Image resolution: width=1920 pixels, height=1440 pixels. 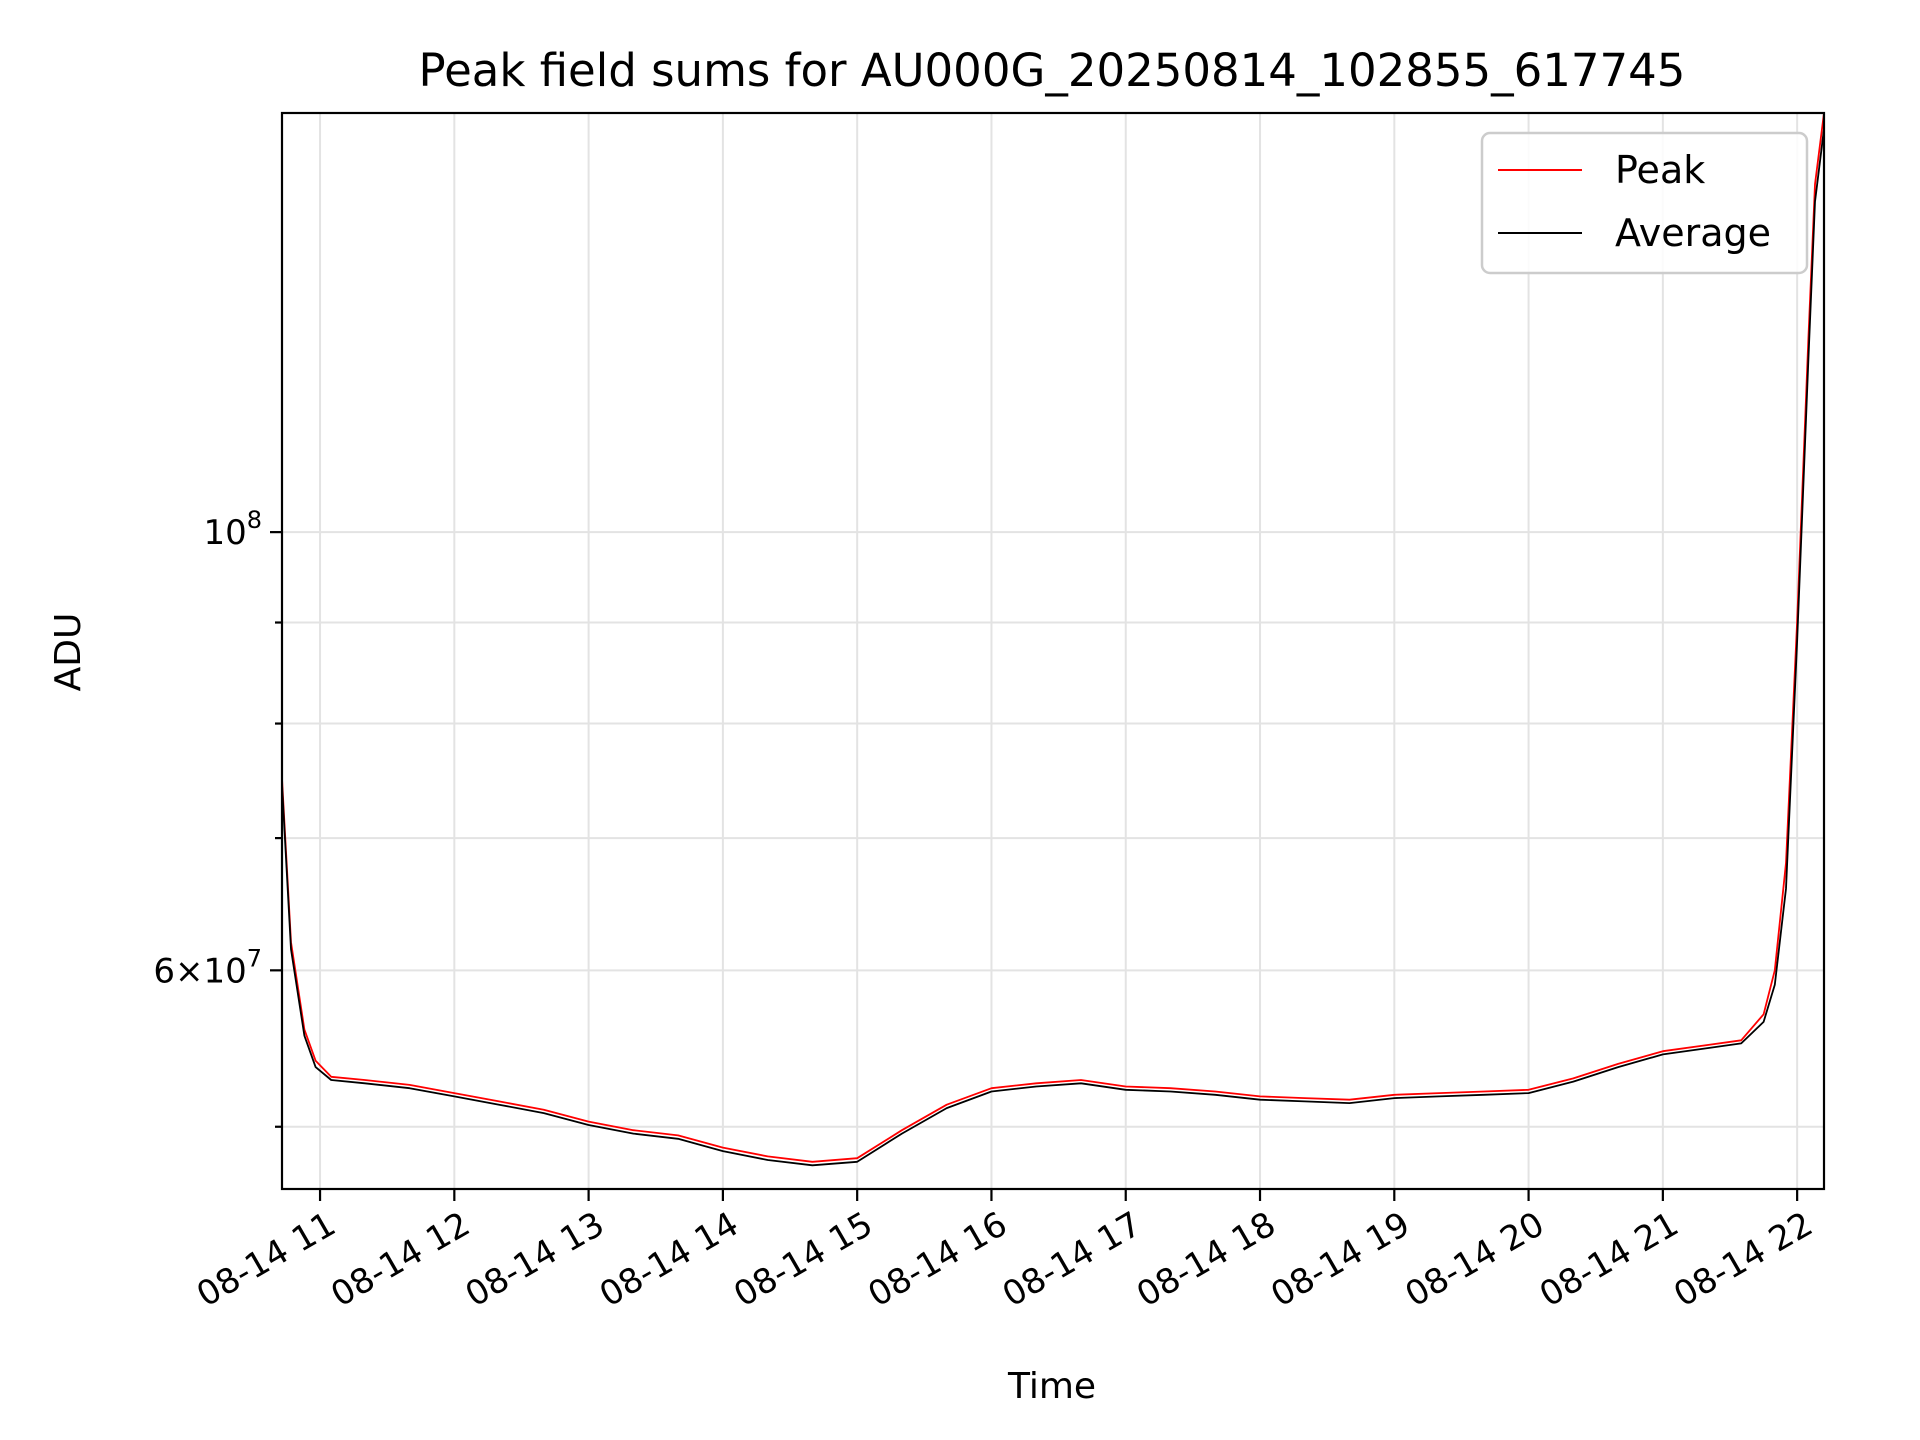 What do you see at coordinates (400, 1259) in the screenshot?
I see `x-tick-label: 08-14 12` at bounding box center [400, 1259].